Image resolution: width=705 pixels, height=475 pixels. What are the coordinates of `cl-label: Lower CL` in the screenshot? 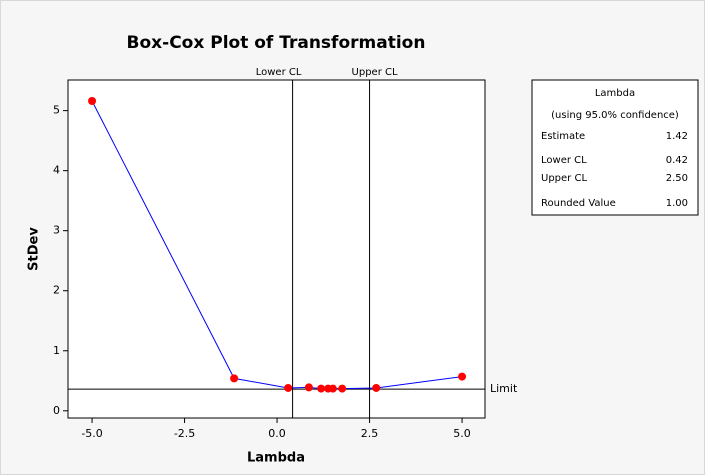 It's located at (279, 72).